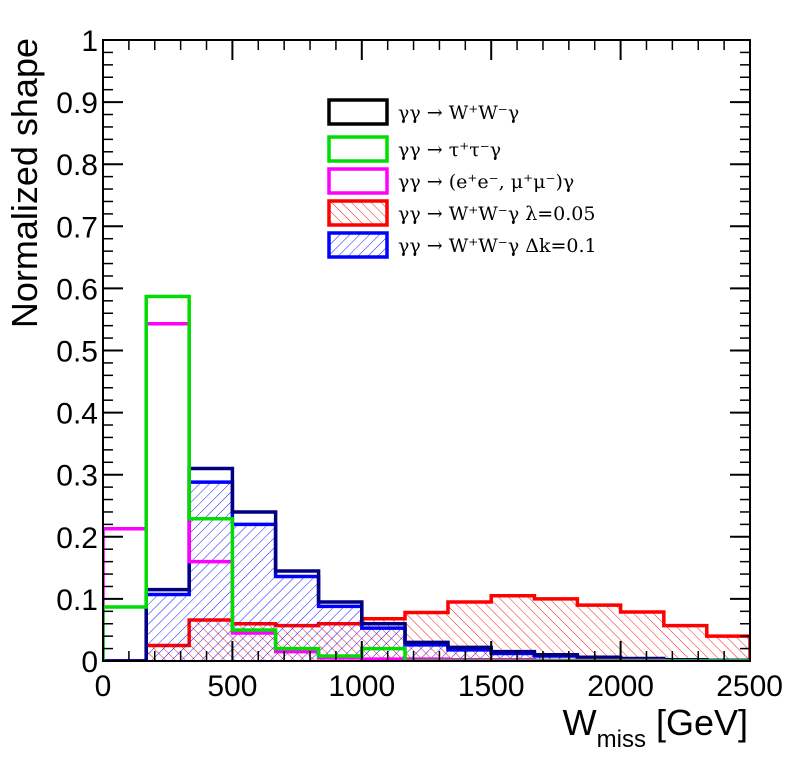 The image size is (788, 757). Describe the element at coordinates (77, 414) in the screenshot. I see `y-tick-label: 0.4` at that location.